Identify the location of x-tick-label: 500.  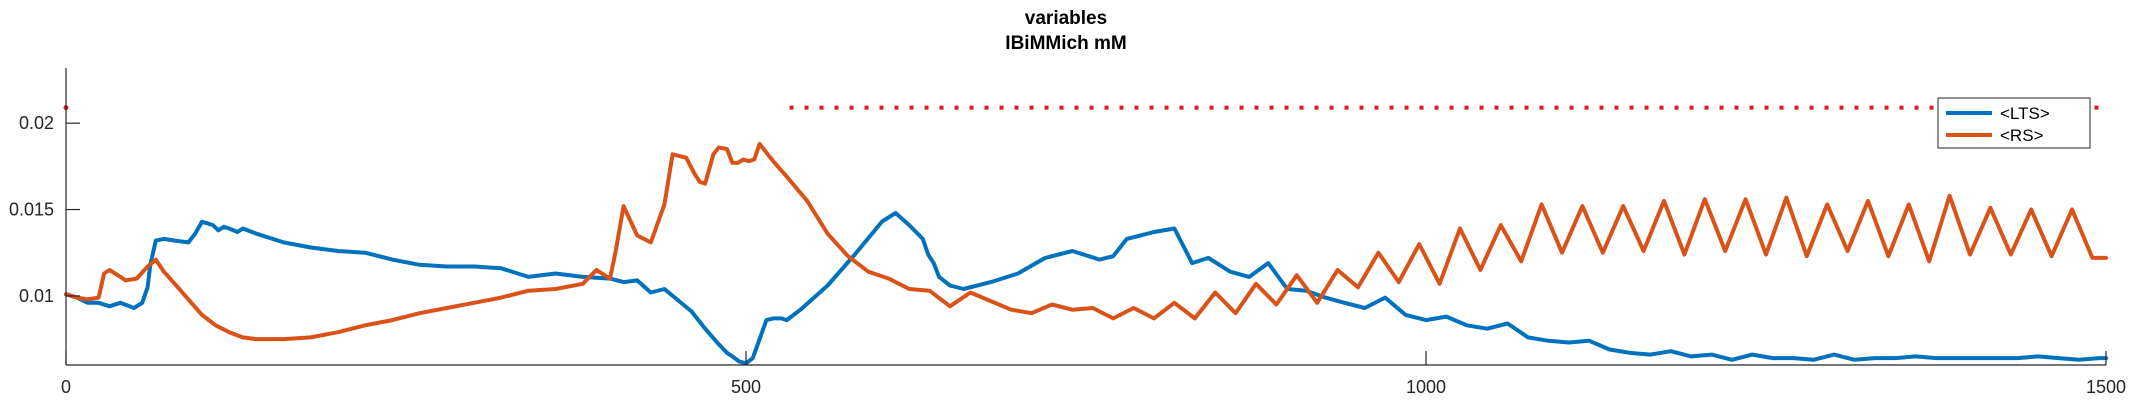
(746, 387).